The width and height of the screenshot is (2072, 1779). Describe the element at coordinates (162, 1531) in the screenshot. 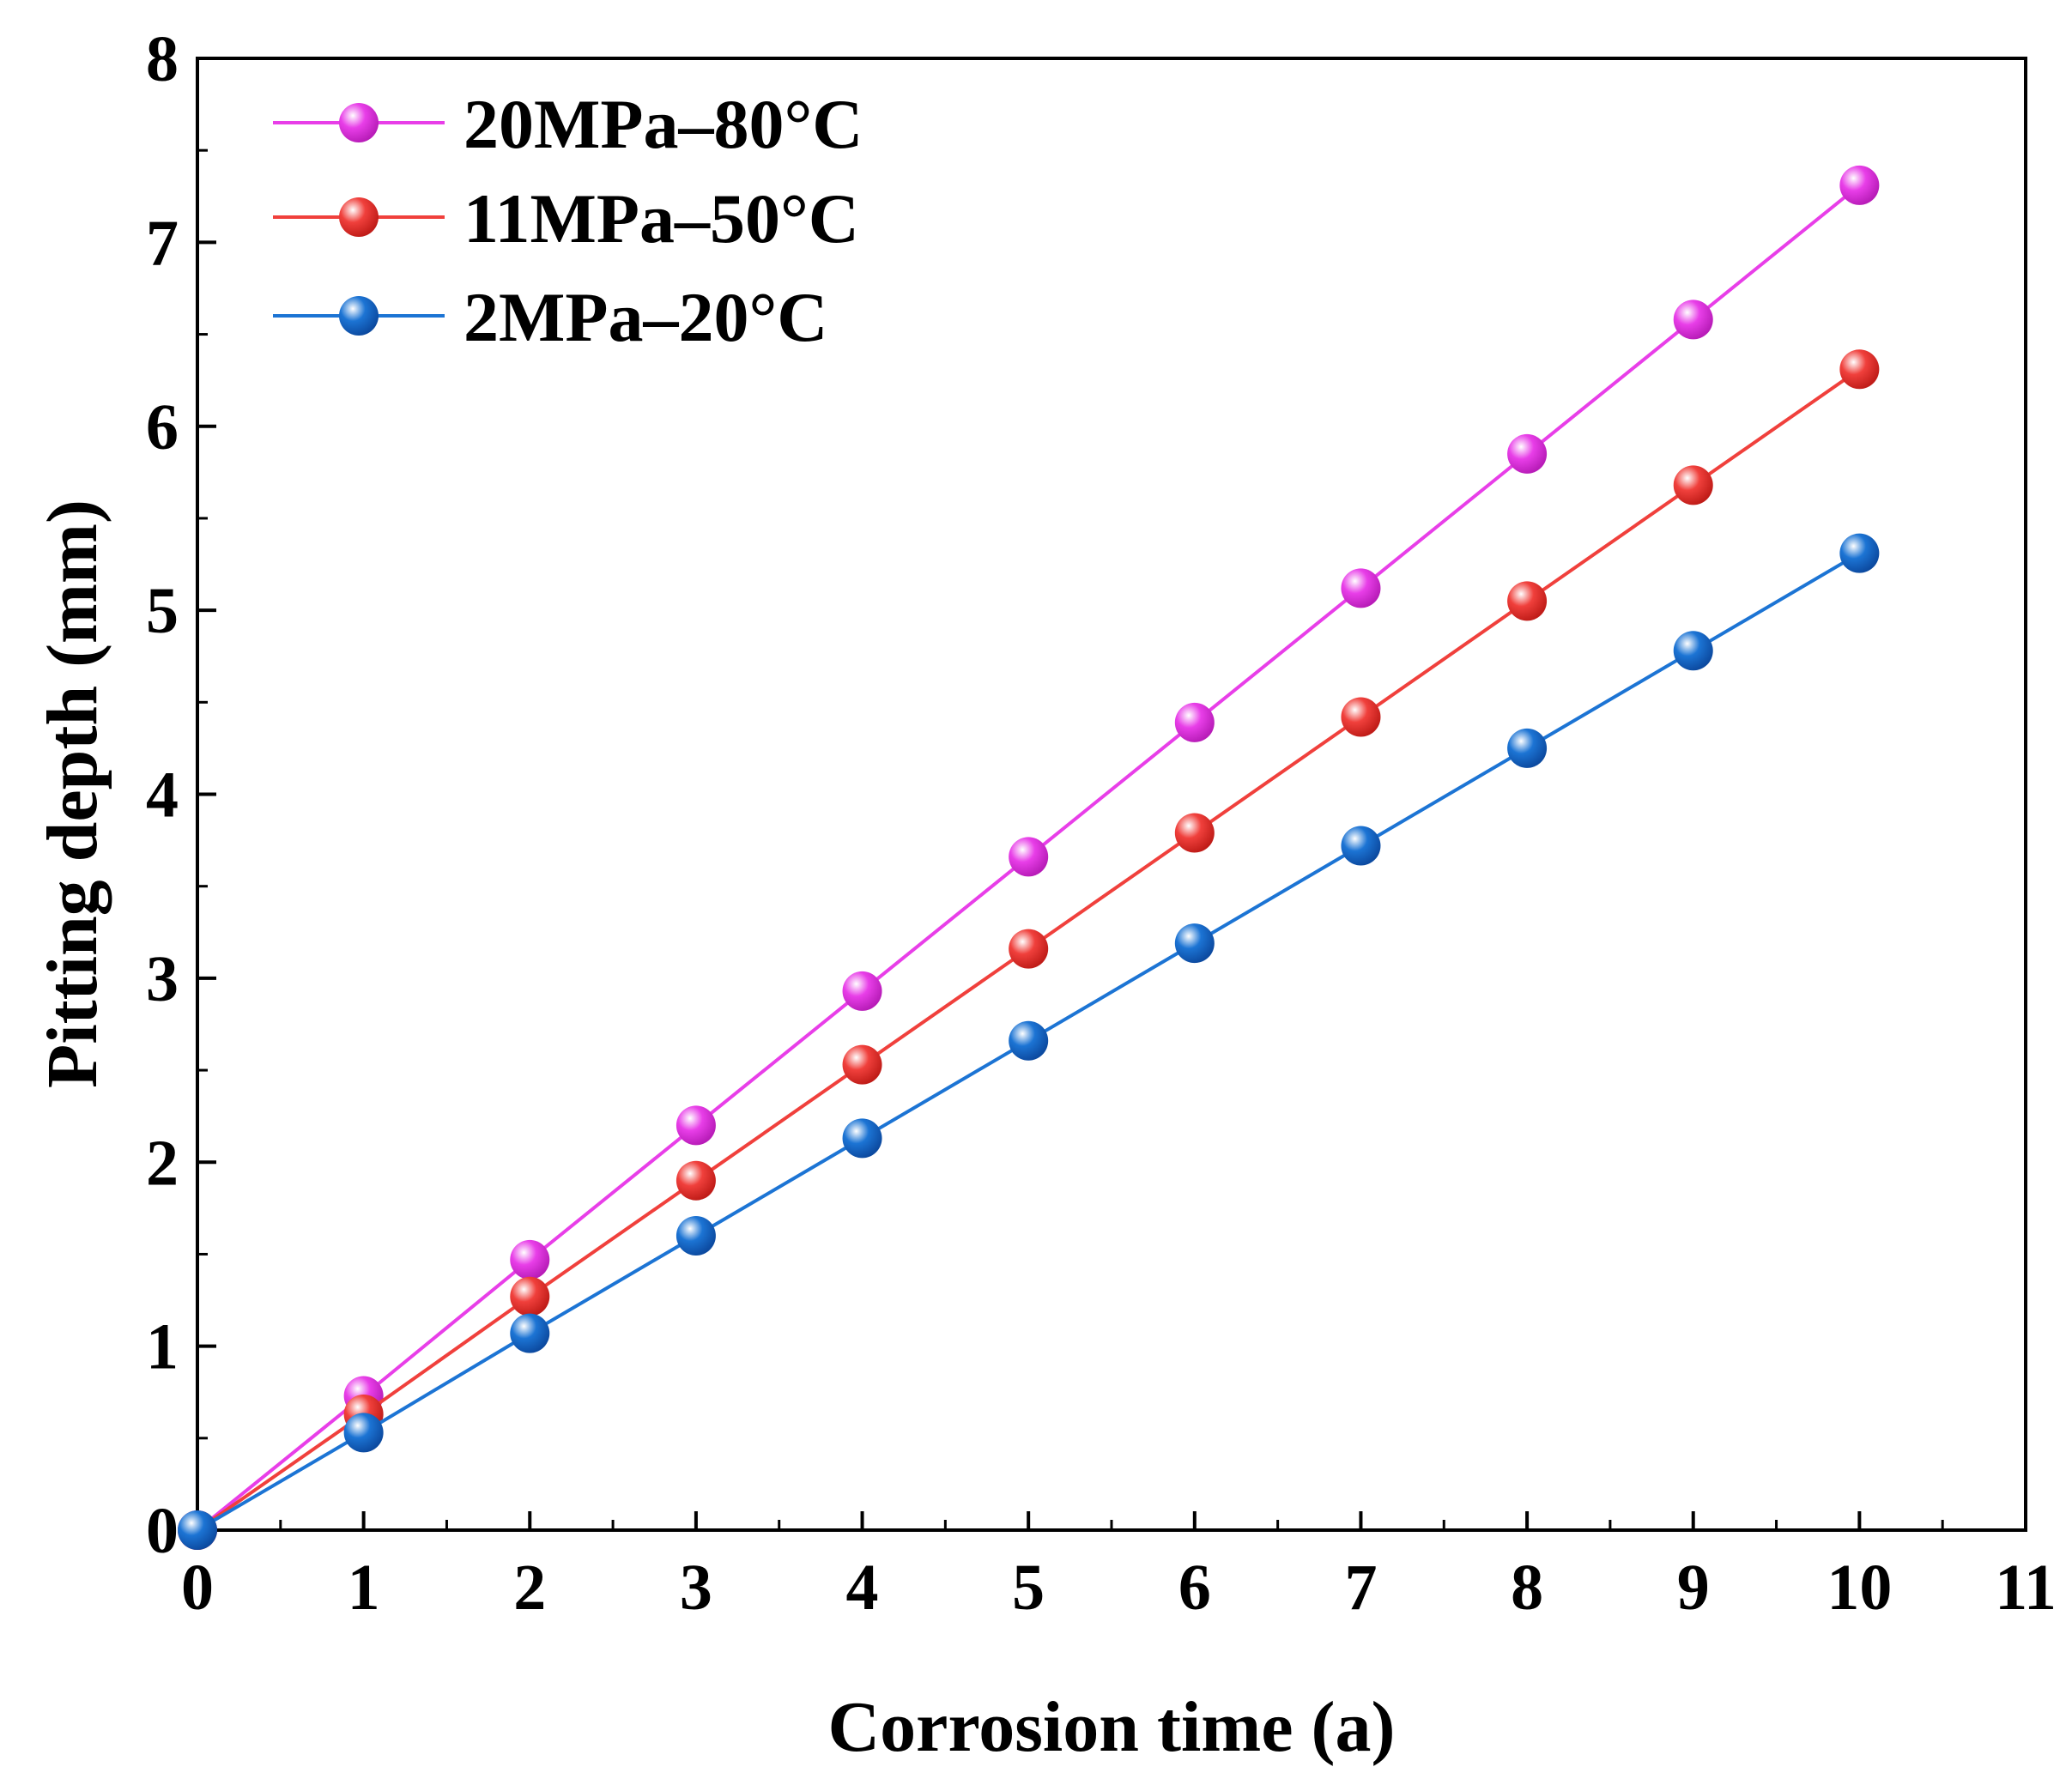

I see `y-tick-label: 0` at that location.